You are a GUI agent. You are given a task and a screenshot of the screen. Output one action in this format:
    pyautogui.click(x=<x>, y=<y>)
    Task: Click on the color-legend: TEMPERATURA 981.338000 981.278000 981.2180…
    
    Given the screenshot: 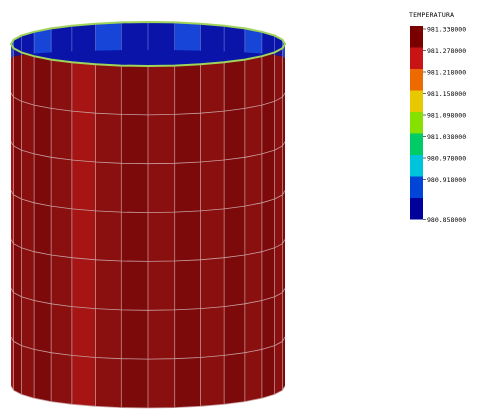 What is the action you would take?
    pyautogui.click(x=437, y=117)
    